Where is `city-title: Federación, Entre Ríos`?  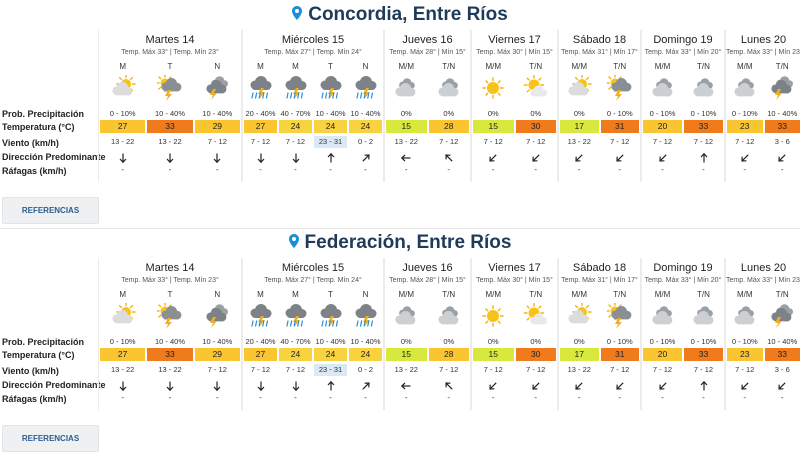
city-title: Federación, Entre Ríos is located at coordinates (400, 243).